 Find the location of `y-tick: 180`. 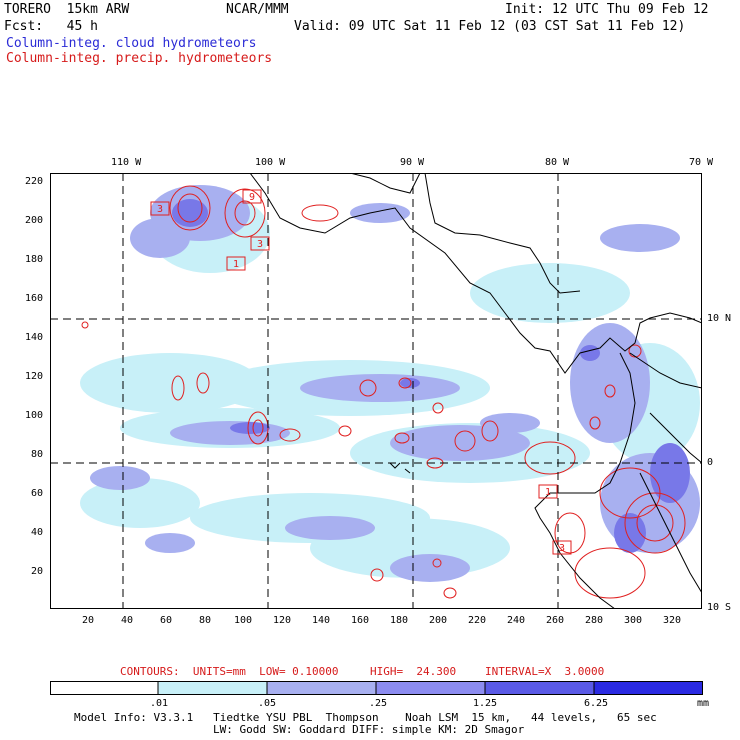

y-tick: 180 is located at coordinates (34, 259).